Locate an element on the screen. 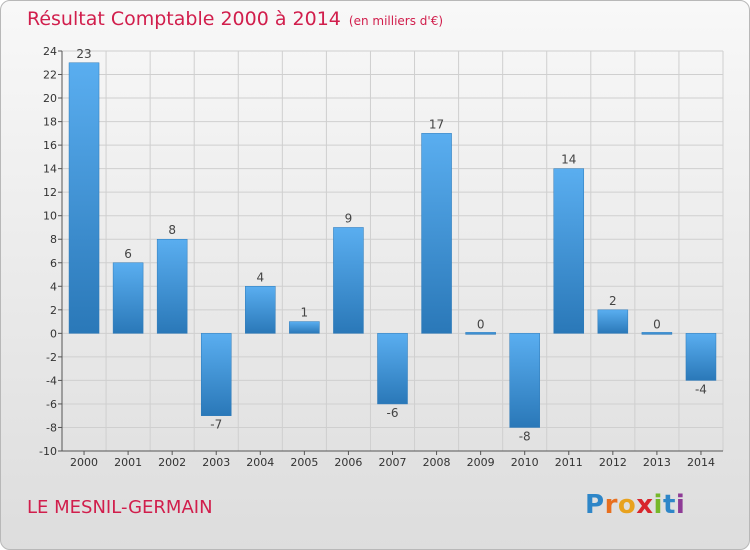 The height and width of the screenshot is (550, 750). x-tick-label: 2012 is located at coordinates (613, 462).